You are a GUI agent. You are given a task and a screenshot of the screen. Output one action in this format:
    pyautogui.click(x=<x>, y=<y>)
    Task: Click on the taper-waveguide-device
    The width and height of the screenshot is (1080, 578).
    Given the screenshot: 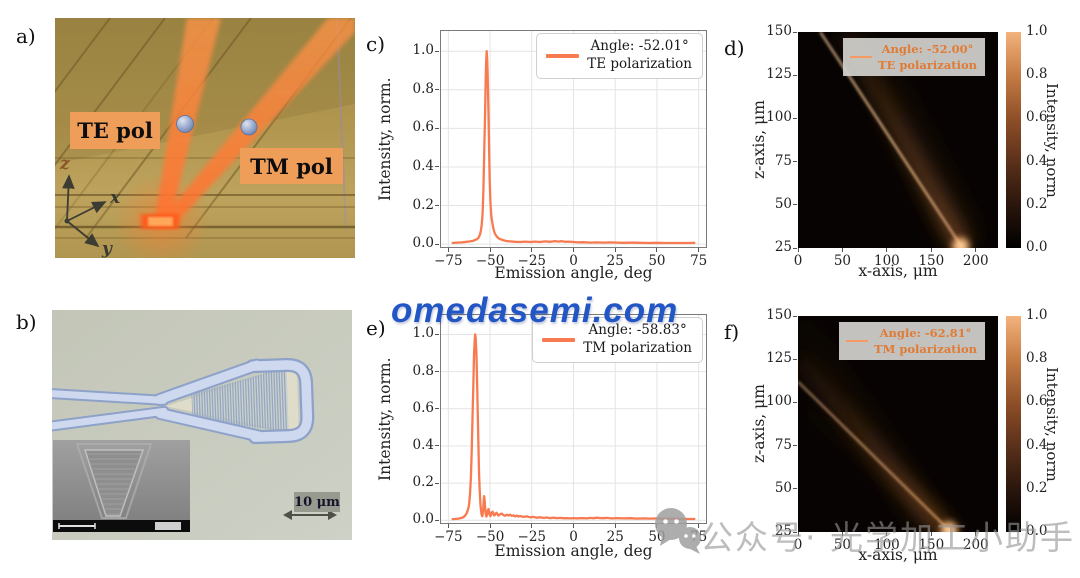 What is the action you would take?
    pyautogui.click(x=183, y=401)
    